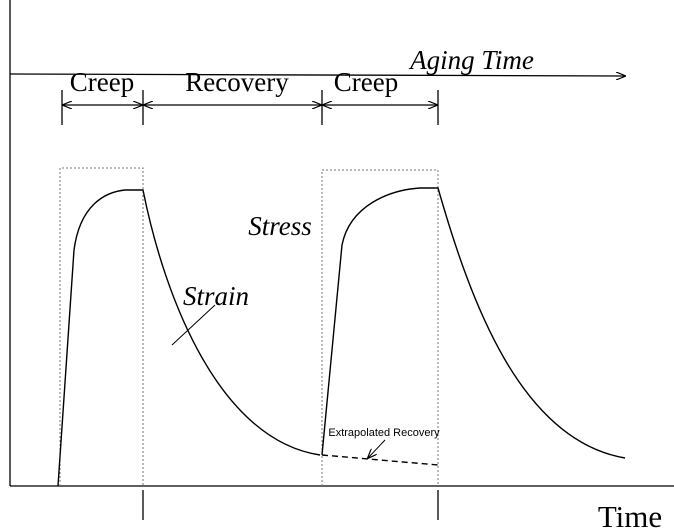  Describe the element at coordinates (216, 296) in the screenshot. I see `label: Strain` at that location.